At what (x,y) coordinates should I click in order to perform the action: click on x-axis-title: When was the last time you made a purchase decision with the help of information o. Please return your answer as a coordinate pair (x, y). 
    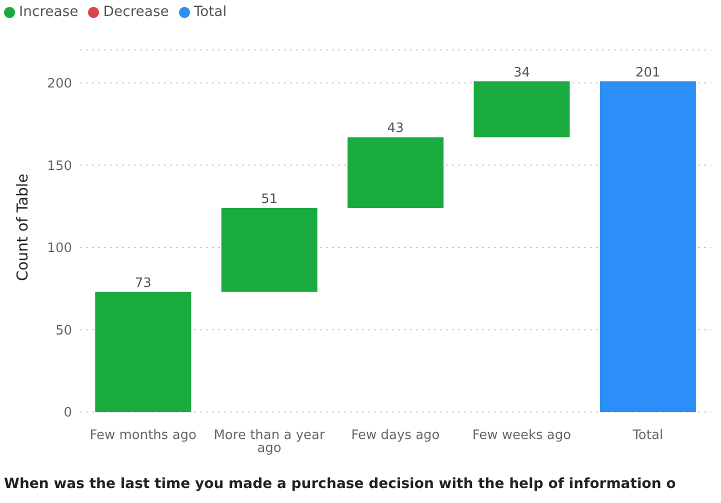
    Looking at the image, I should click on (340, 484).